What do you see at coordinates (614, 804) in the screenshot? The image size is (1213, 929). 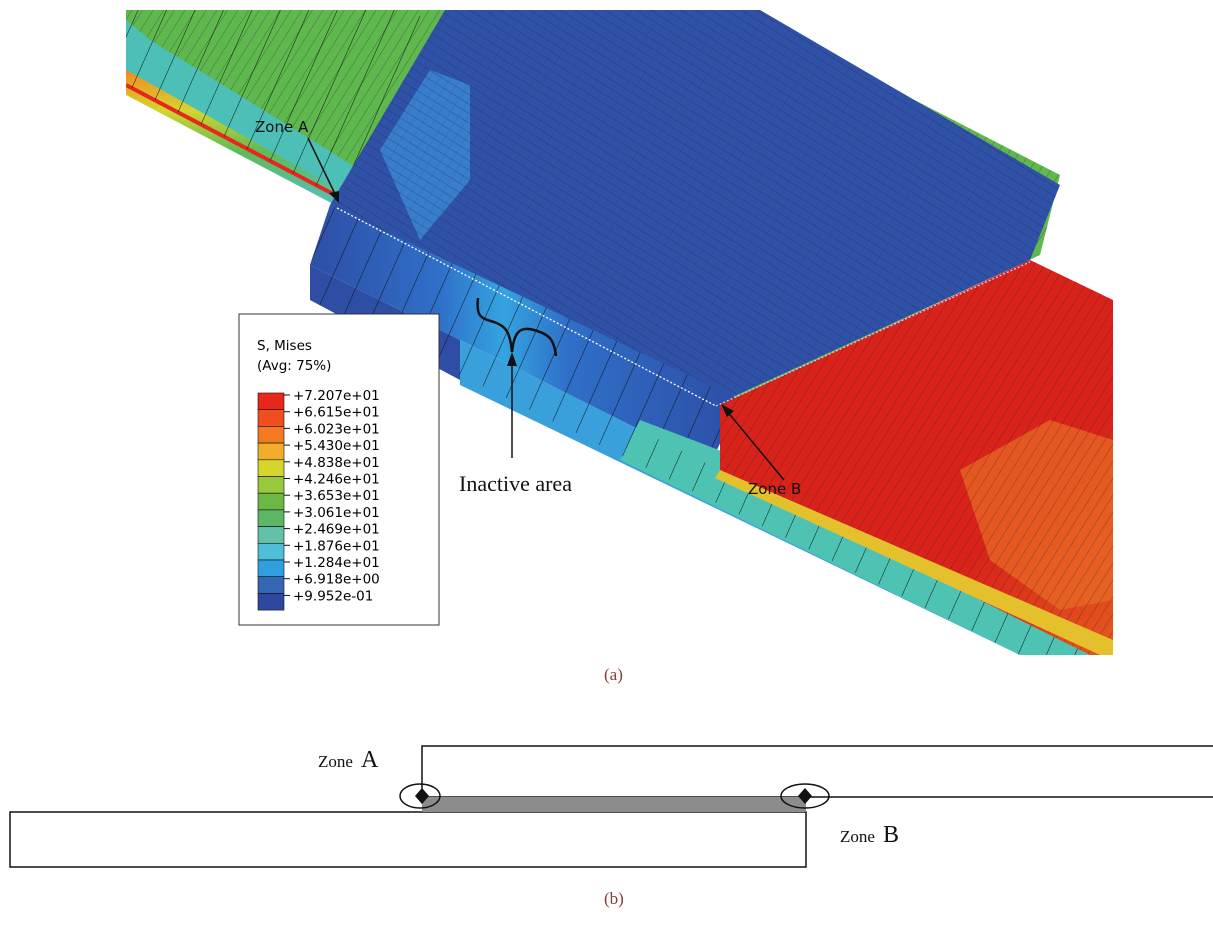 I see `inactive-strip` at bounding box center [614, 804].